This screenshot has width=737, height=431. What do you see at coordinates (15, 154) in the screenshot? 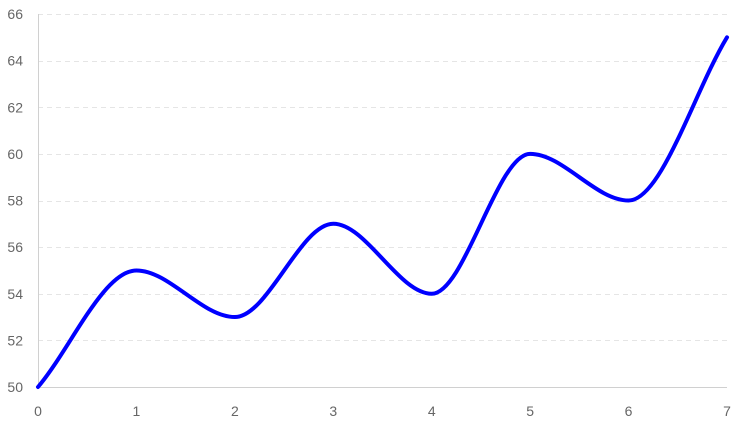
I see `y-tick-label-60: 60` at bounding box center [15, 154].